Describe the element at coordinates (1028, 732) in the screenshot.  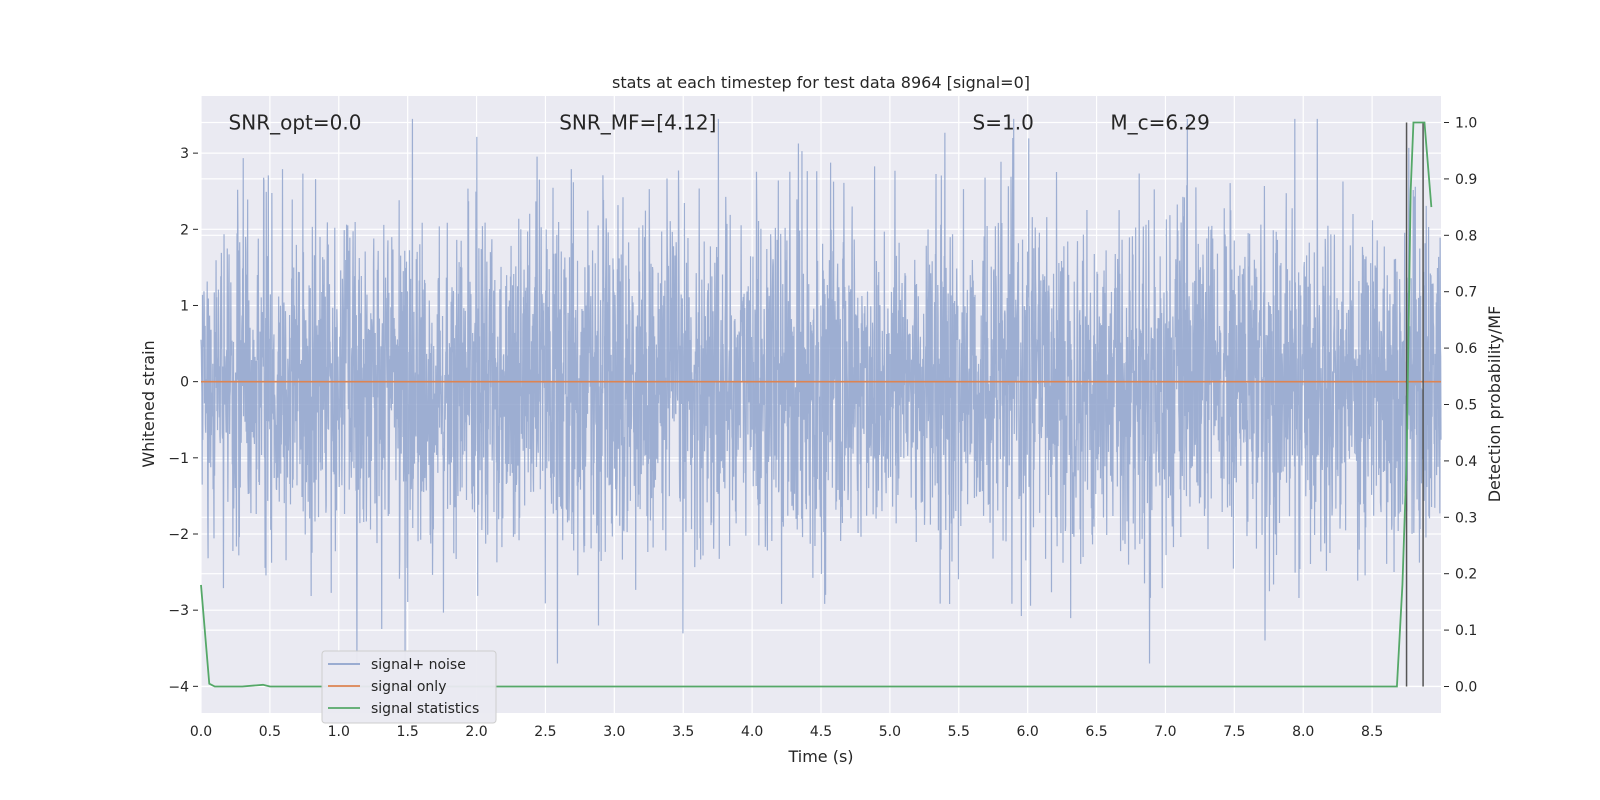
I see `x-tick-label: 6.0` at that location.